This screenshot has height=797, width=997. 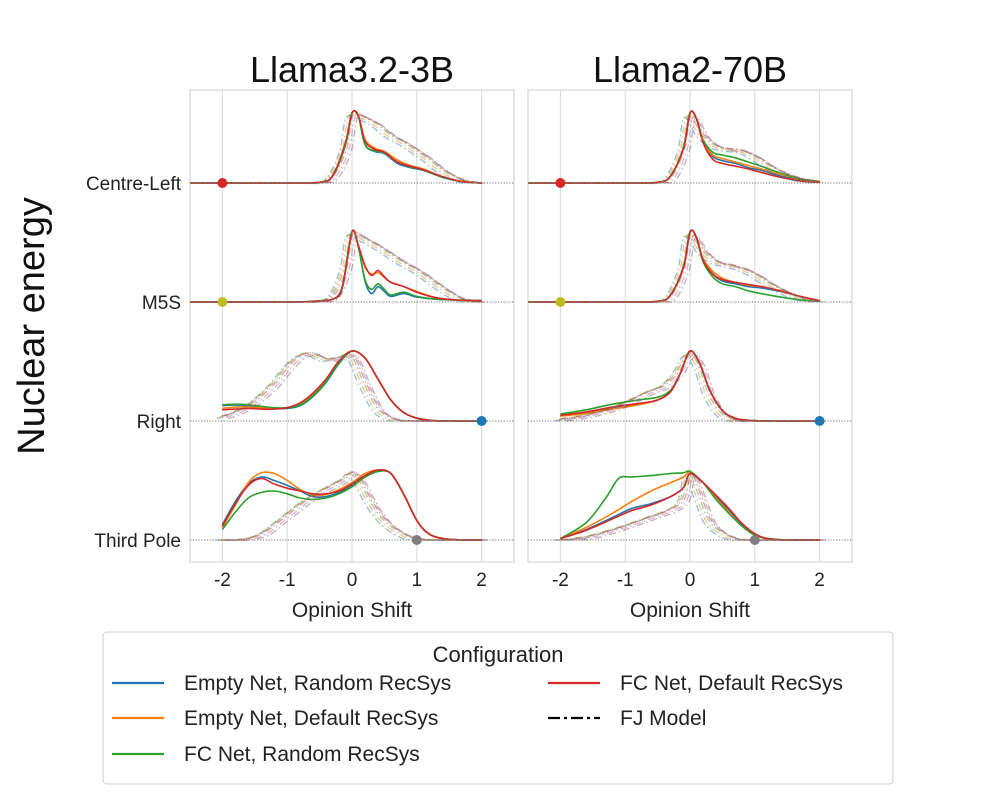 I want to click on curve-llama3-2-3b-m5s-empty-net-default-recsys, so click(x=335, y=266).